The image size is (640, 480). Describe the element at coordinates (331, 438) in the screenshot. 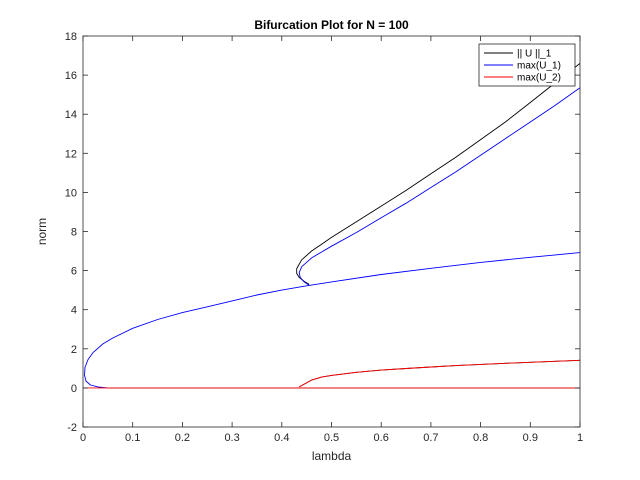

I see `x-tick-label: 0.5` at that location.